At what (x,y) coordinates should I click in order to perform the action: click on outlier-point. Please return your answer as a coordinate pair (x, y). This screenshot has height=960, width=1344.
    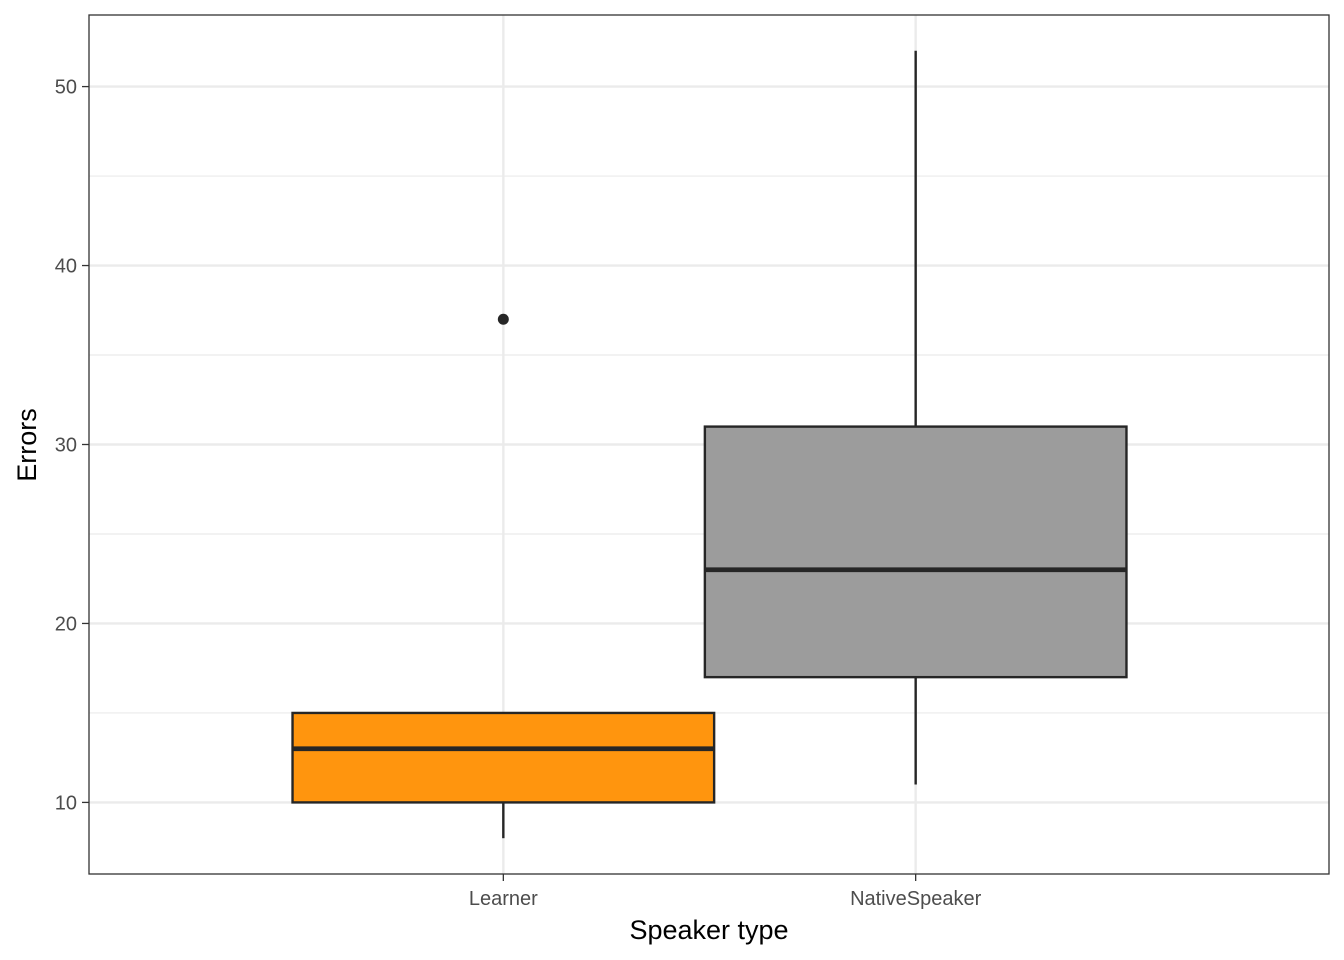
    Looking at the image, I should click on (503, 319).